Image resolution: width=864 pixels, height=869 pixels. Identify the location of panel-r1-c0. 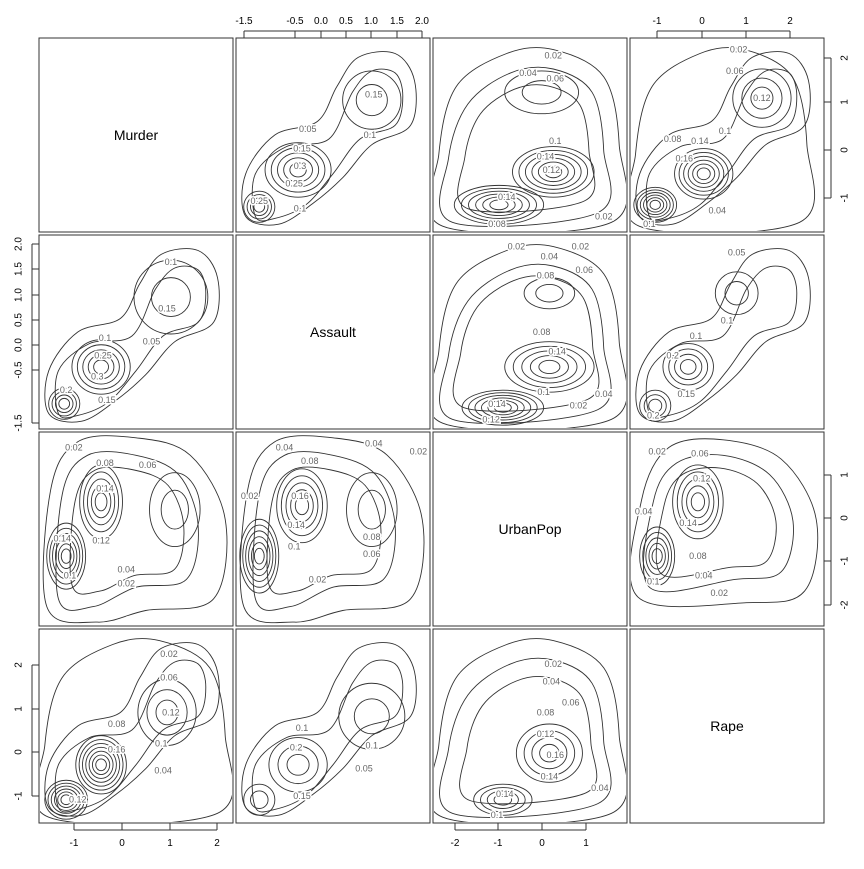
(136, 332).